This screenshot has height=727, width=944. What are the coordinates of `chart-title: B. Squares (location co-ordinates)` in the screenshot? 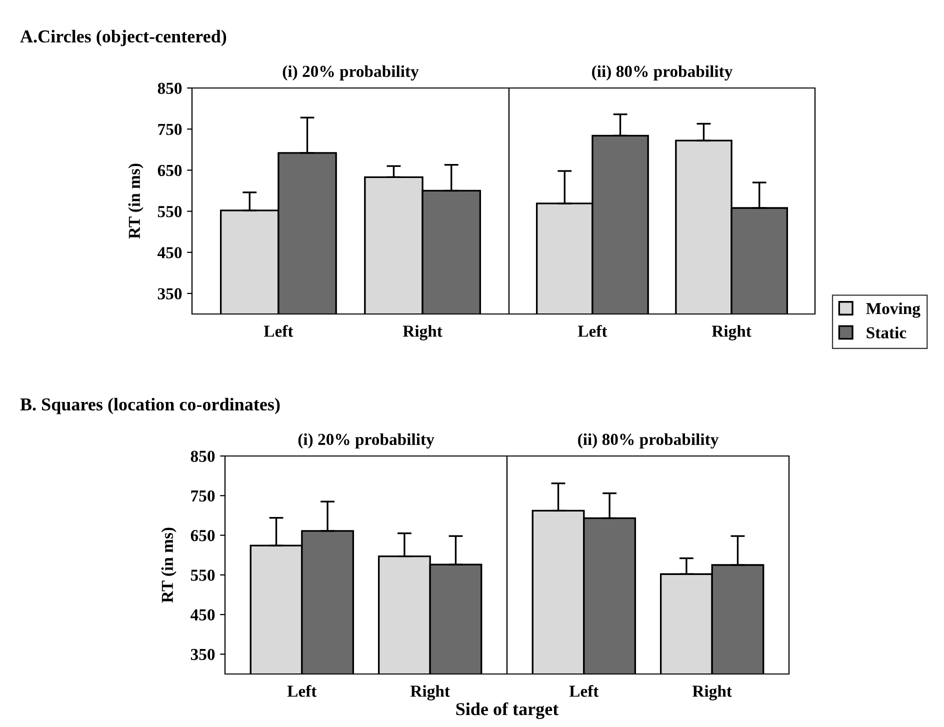 It's located at (150, 406).